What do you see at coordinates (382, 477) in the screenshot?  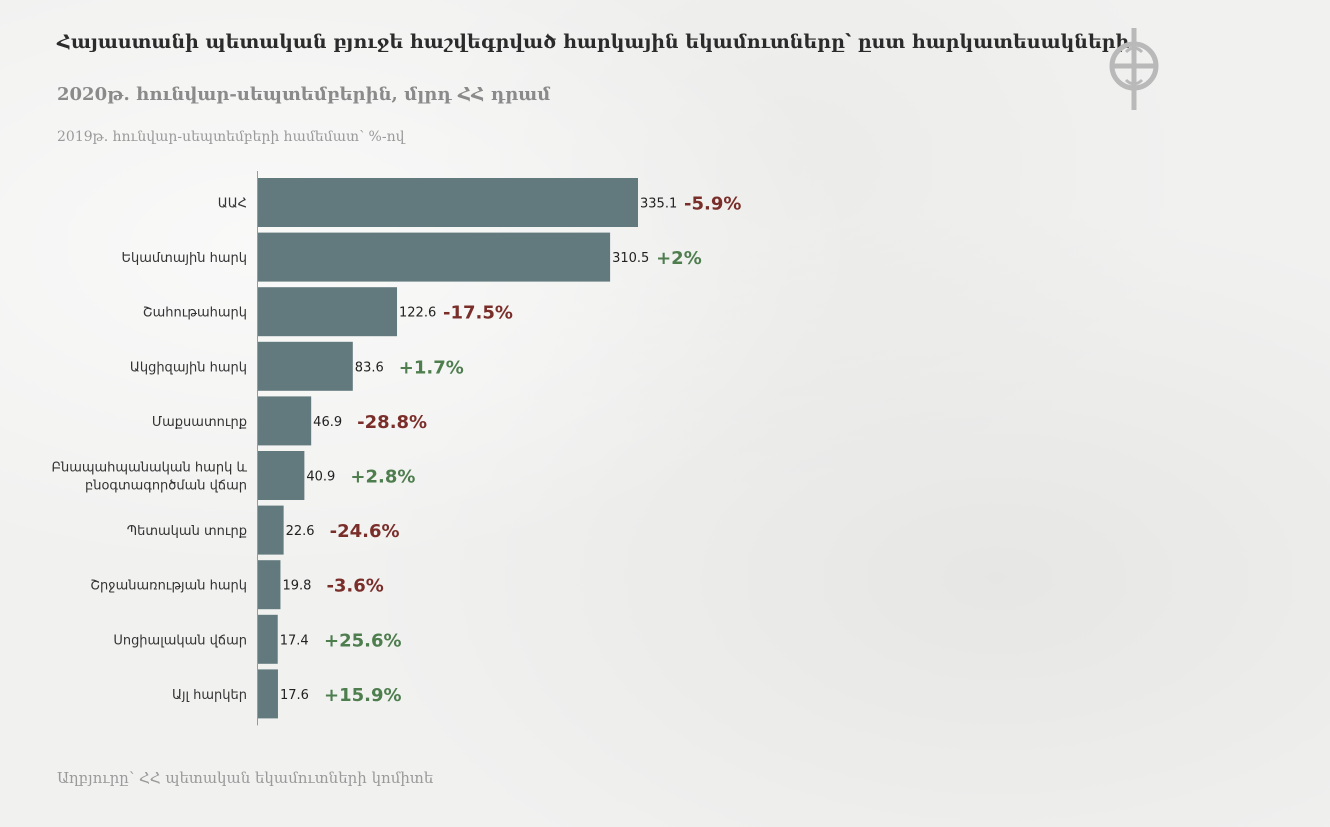 I see `change-label: +2.8%` at bounding box center [382, 477].